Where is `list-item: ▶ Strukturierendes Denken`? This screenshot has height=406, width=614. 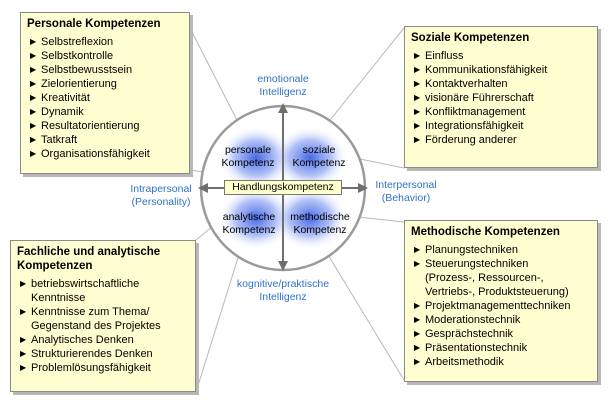 list-item: ▶ Strukturierendes Denken is located at coordinates (103, 354).